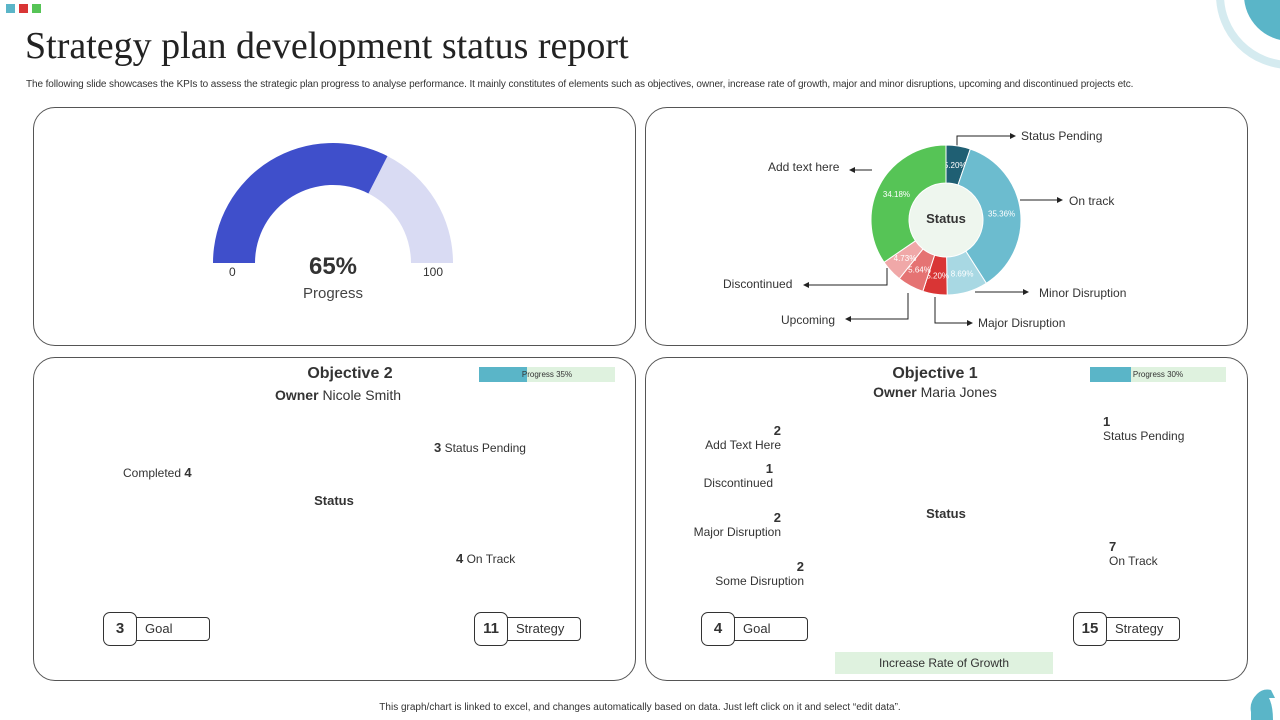  Describe the element at coordinates (1062, 136) in the screenshot. I see `legend-status-pending: Status Pending` at that location.